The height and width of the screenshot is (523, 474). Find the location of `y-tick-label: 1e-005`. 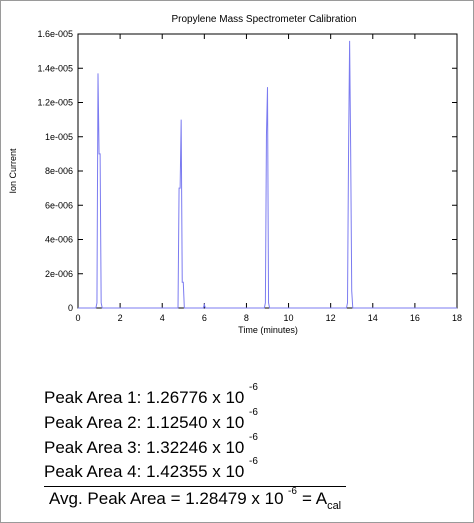

y-tick-label: 1e-005 is located at coordinates (59, 137).